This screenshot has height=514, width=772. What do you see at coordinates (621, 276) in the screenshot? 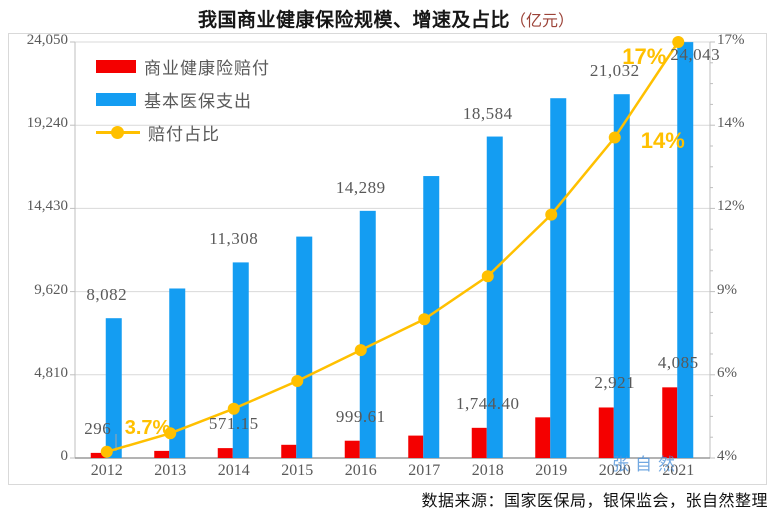
I see `bar-medicare-2020` at bounding box center [621, 276].